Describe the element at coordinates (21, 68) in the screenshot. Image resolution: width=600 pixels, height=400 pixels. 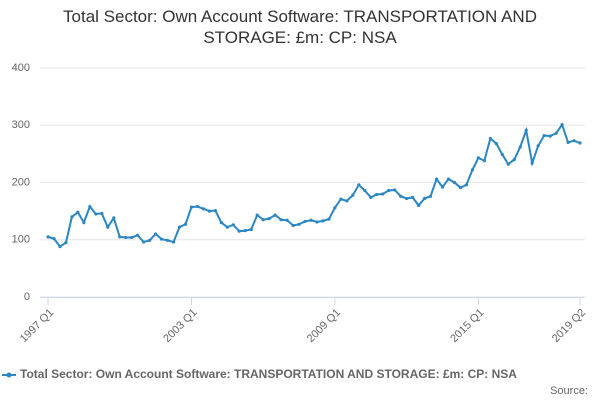
I see `y-tick-label: 400` at that location.